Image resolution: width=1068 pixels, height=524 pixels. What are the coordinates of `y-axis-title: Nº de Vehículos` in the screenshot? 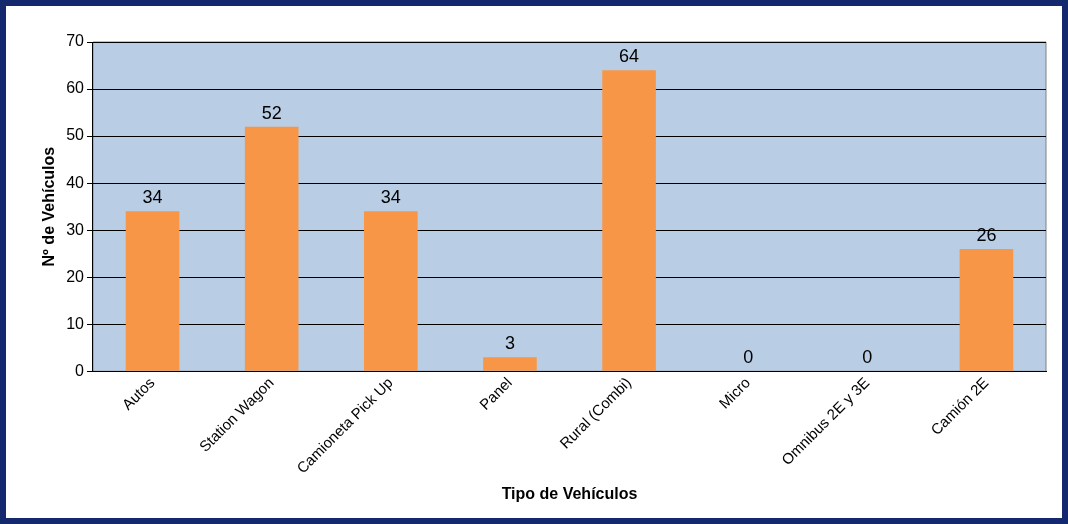 It's located at (49, 206).